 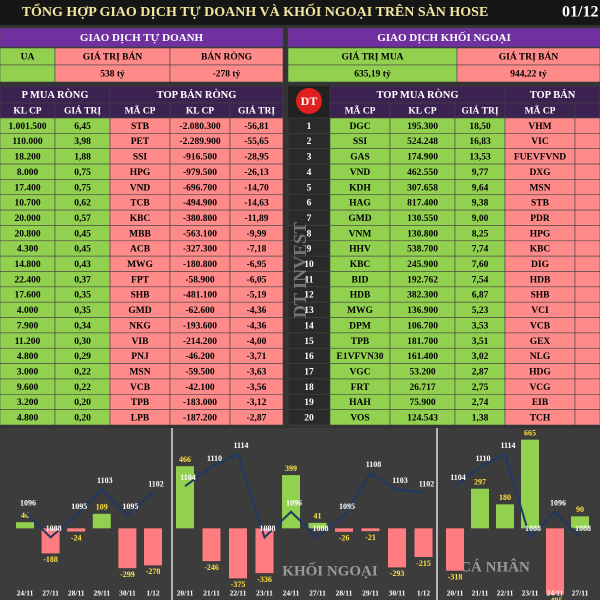 I want to click on table-cell: VCB, so click(x=540, y=326).